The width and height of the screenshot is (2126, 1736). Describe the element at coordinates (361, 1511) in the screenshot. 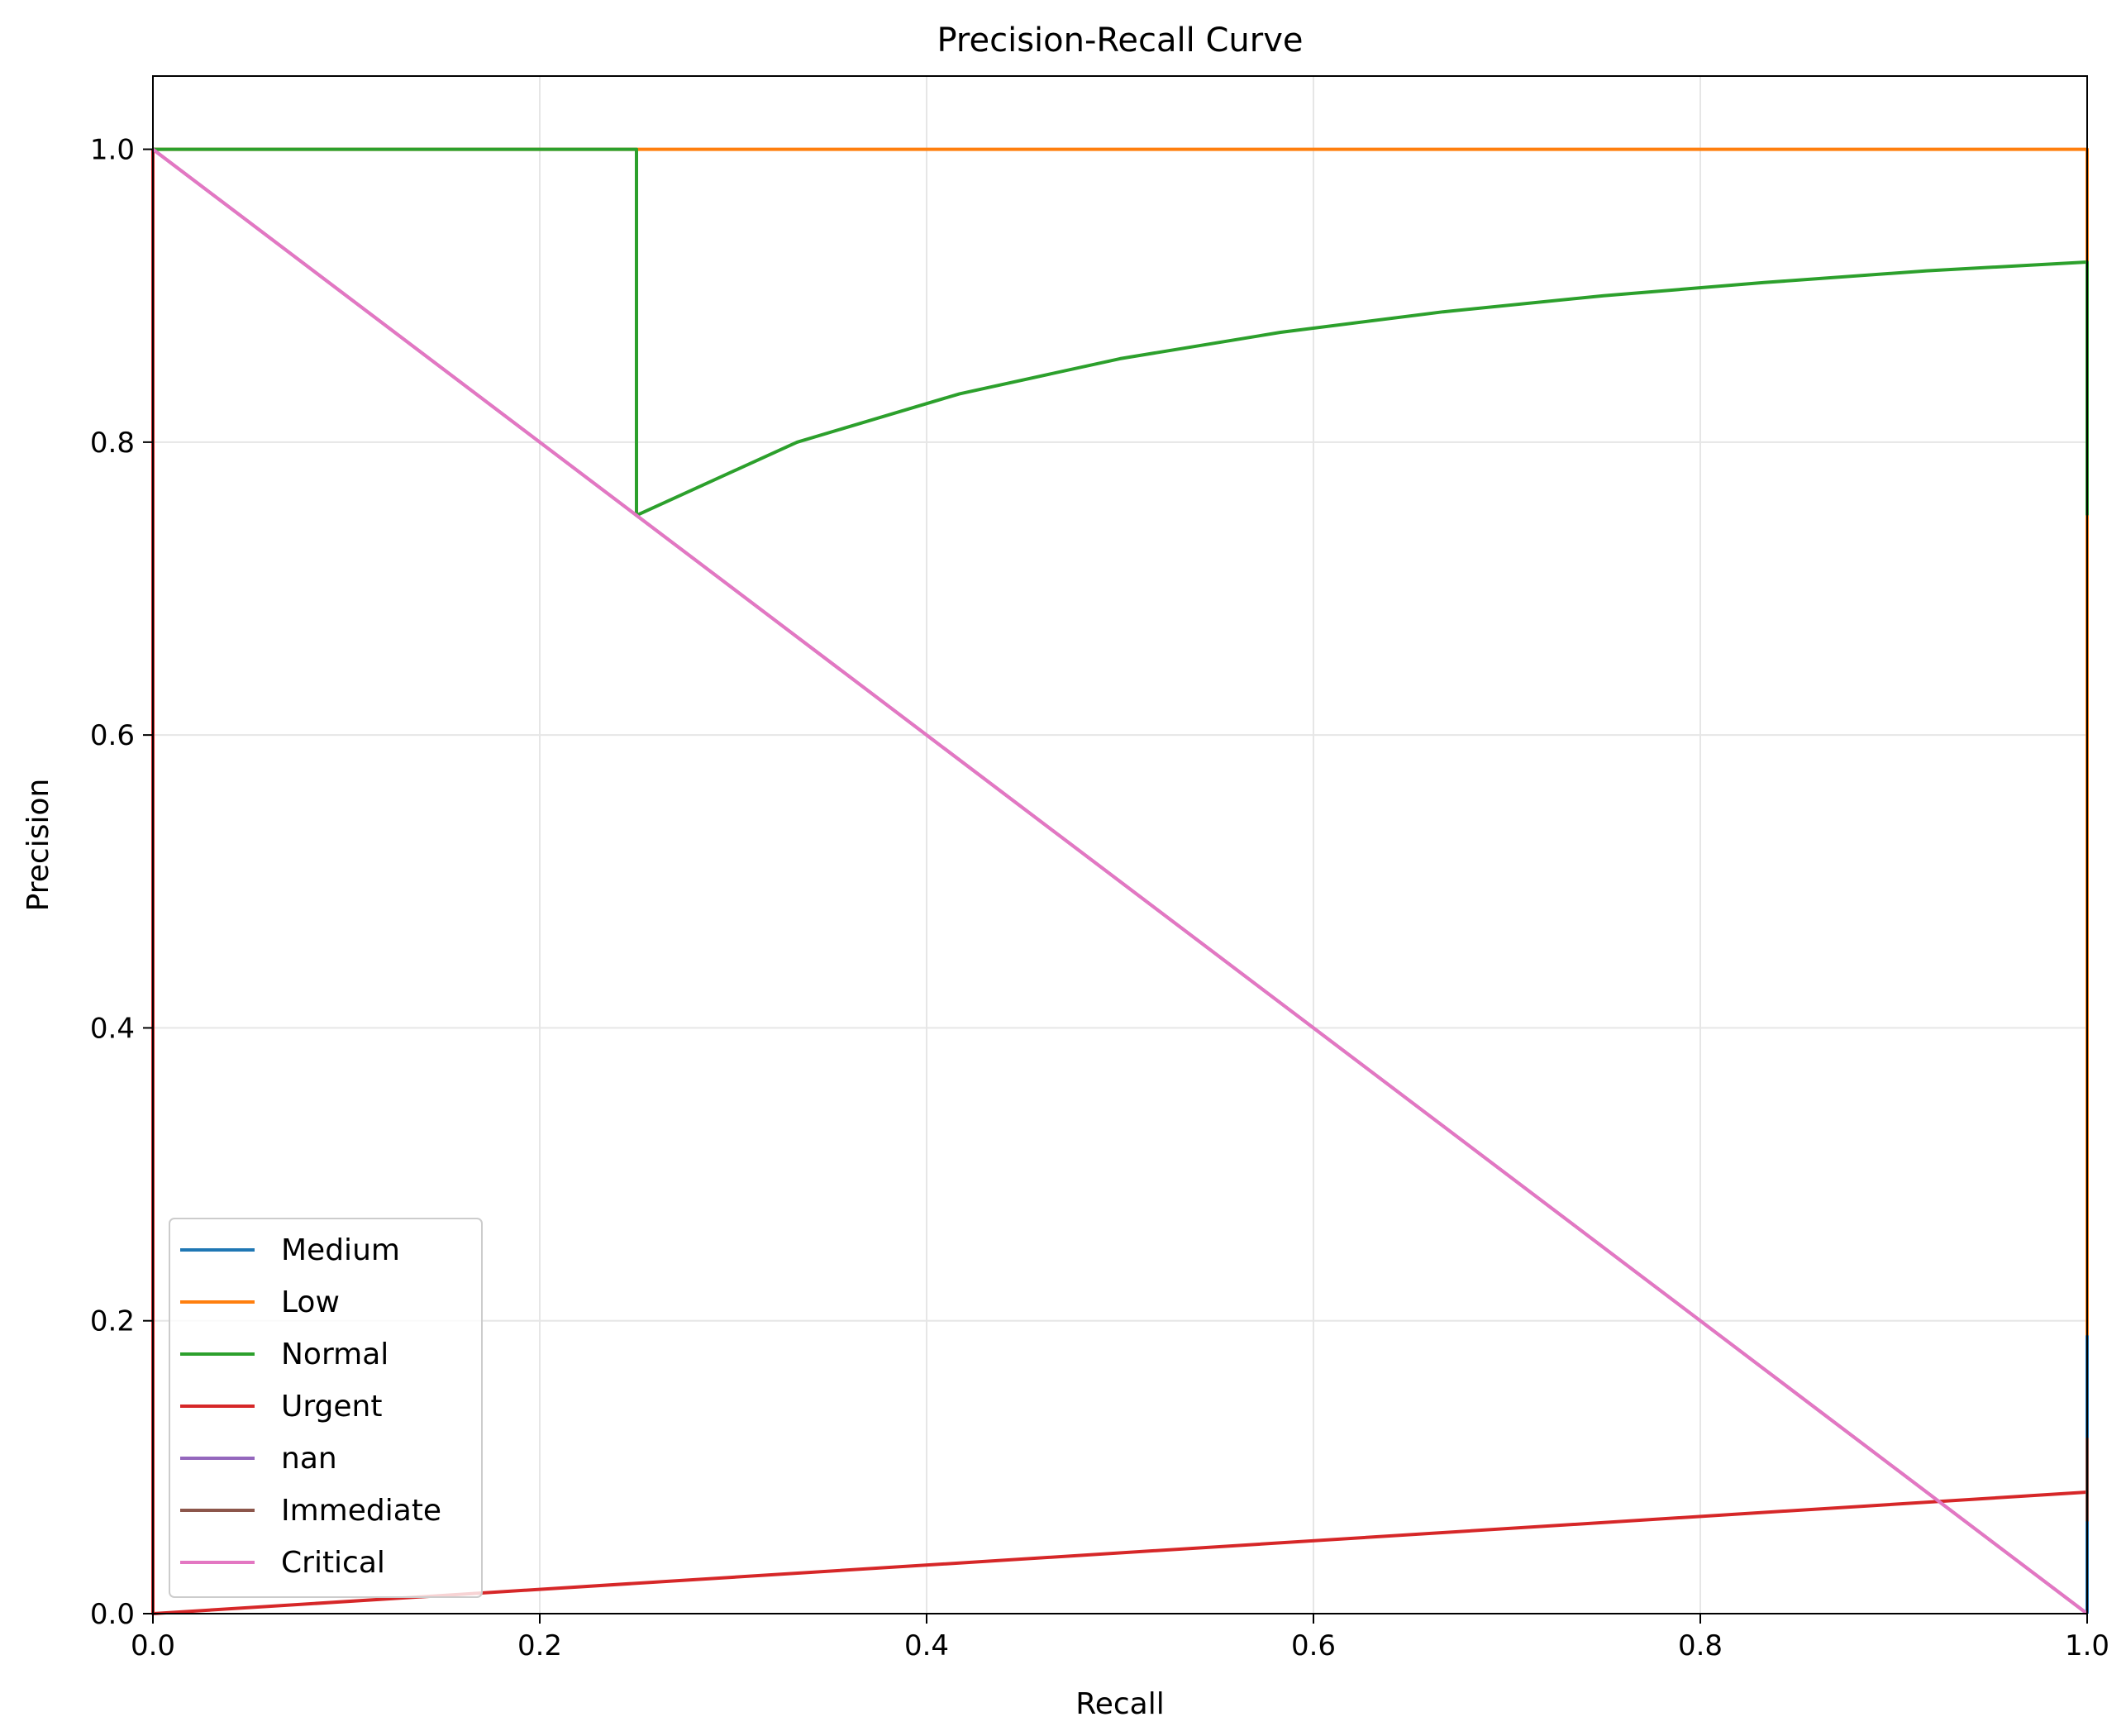

I see `legend-label-immediate: Immediate` at that location.